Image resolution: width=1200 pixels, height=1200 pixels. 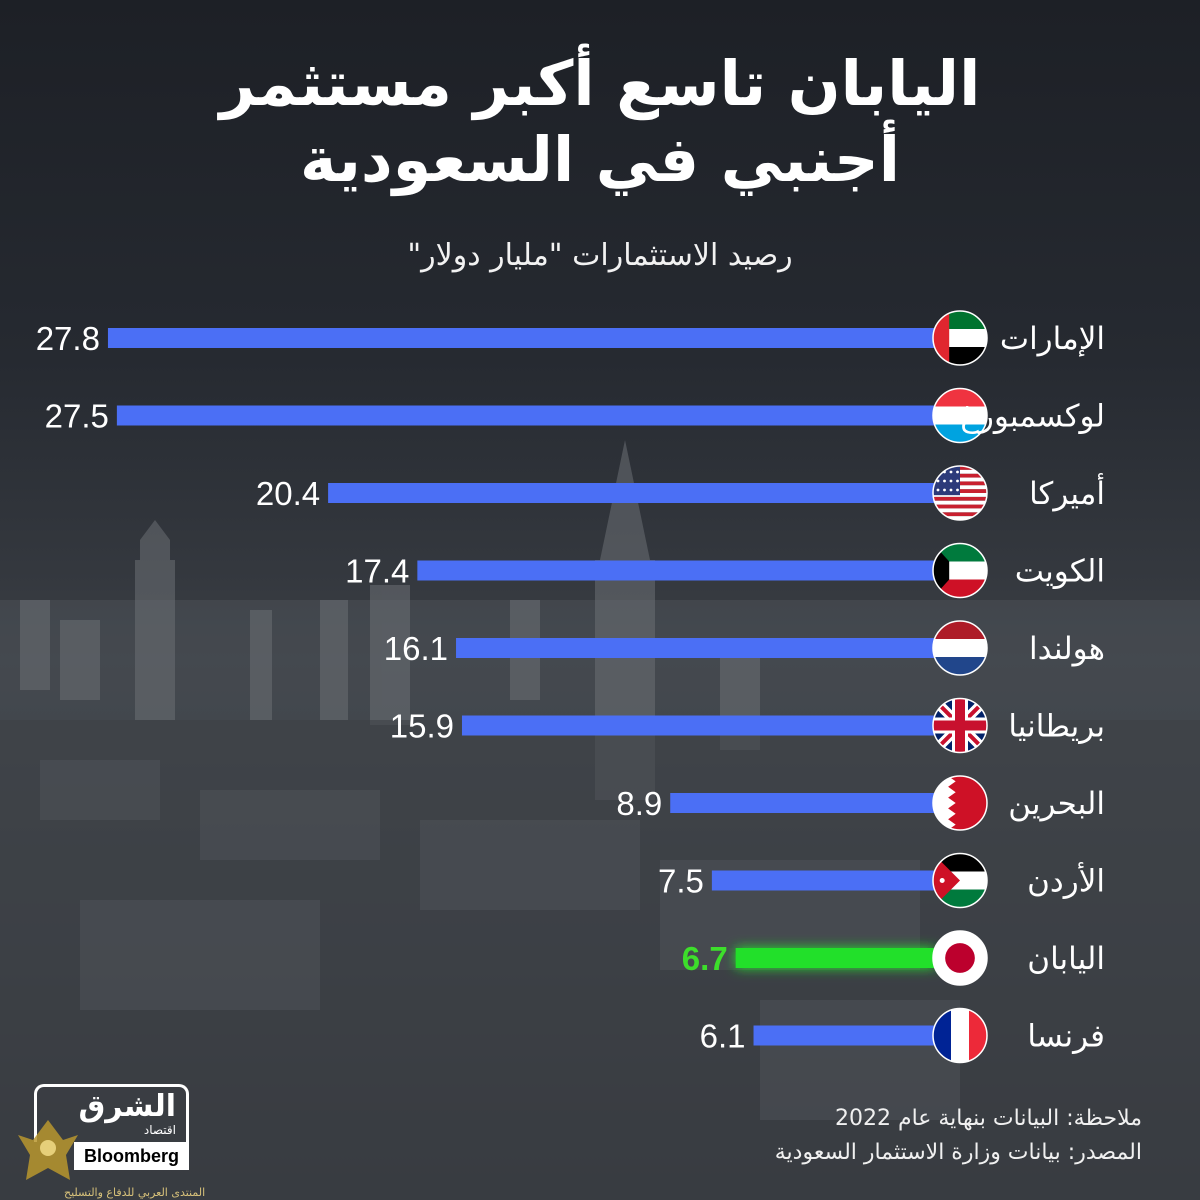 I want to click on watermark-text: المنتدى العربي للدفاع والتسليح, so click(x=135, y=1192).